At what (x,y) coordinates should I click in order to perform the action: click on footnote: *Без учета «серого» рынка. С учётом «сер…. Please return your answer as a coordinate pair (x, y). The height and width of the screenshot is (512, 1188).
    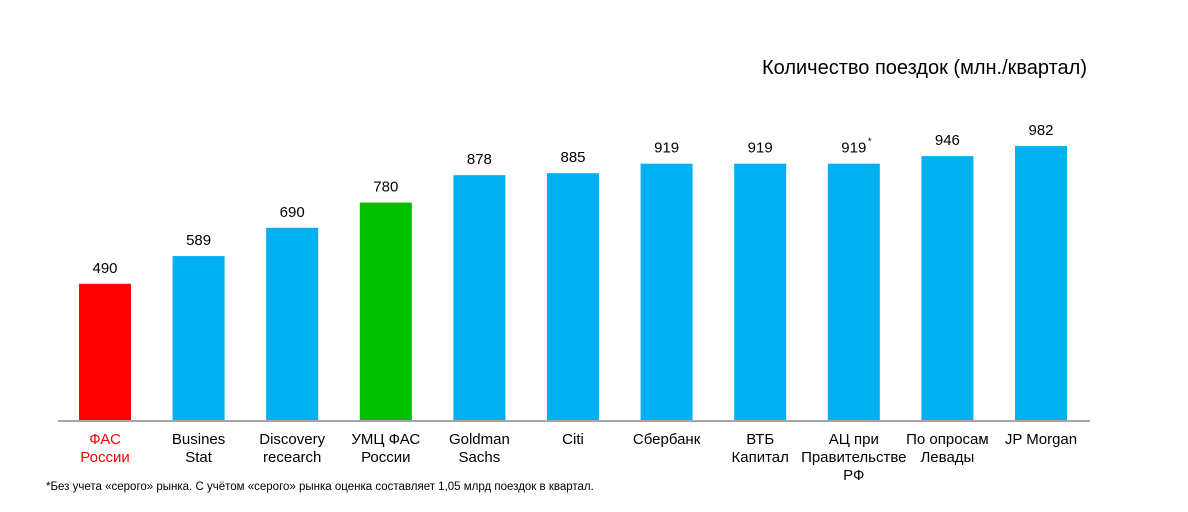
    Looking at the image, I should click on (320, 487).